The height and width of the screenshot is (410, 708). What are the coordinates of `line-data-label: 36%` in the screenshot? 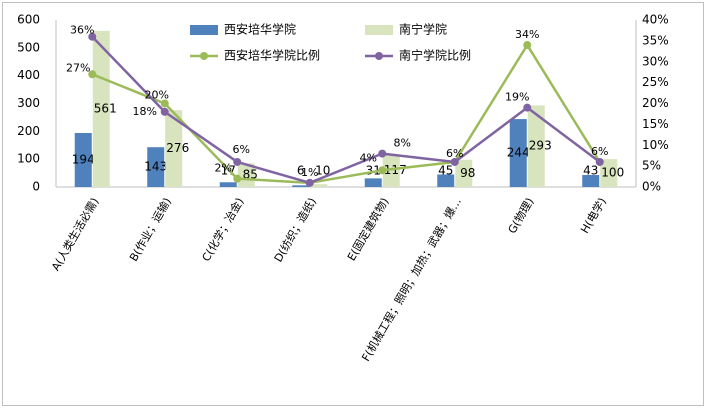 It's located at (82, 30).